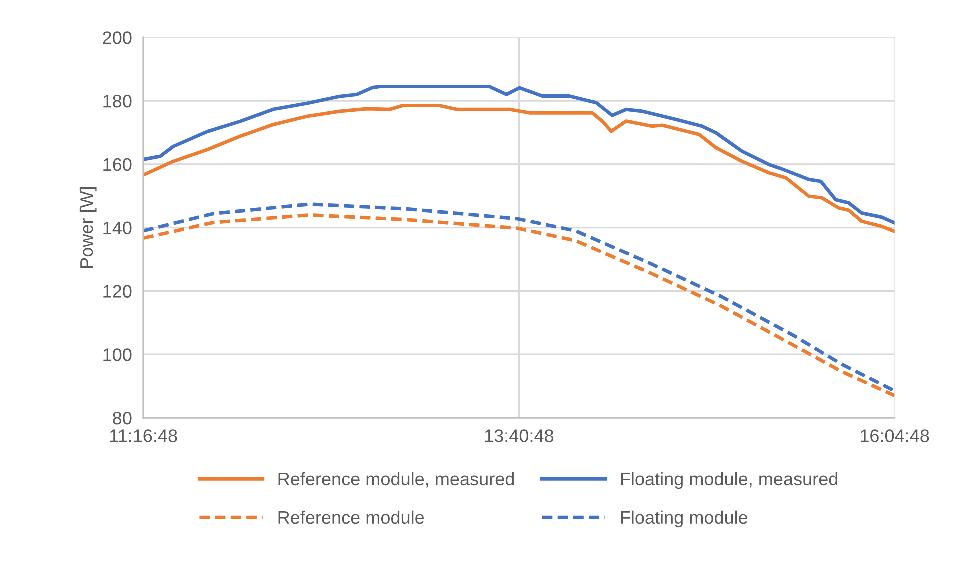 The width and height of the screenshot is (957, 579). Describe the element at coordinates (519, 436) in the screenshot. I see `x-tick-label: 13:40:48` at that location.